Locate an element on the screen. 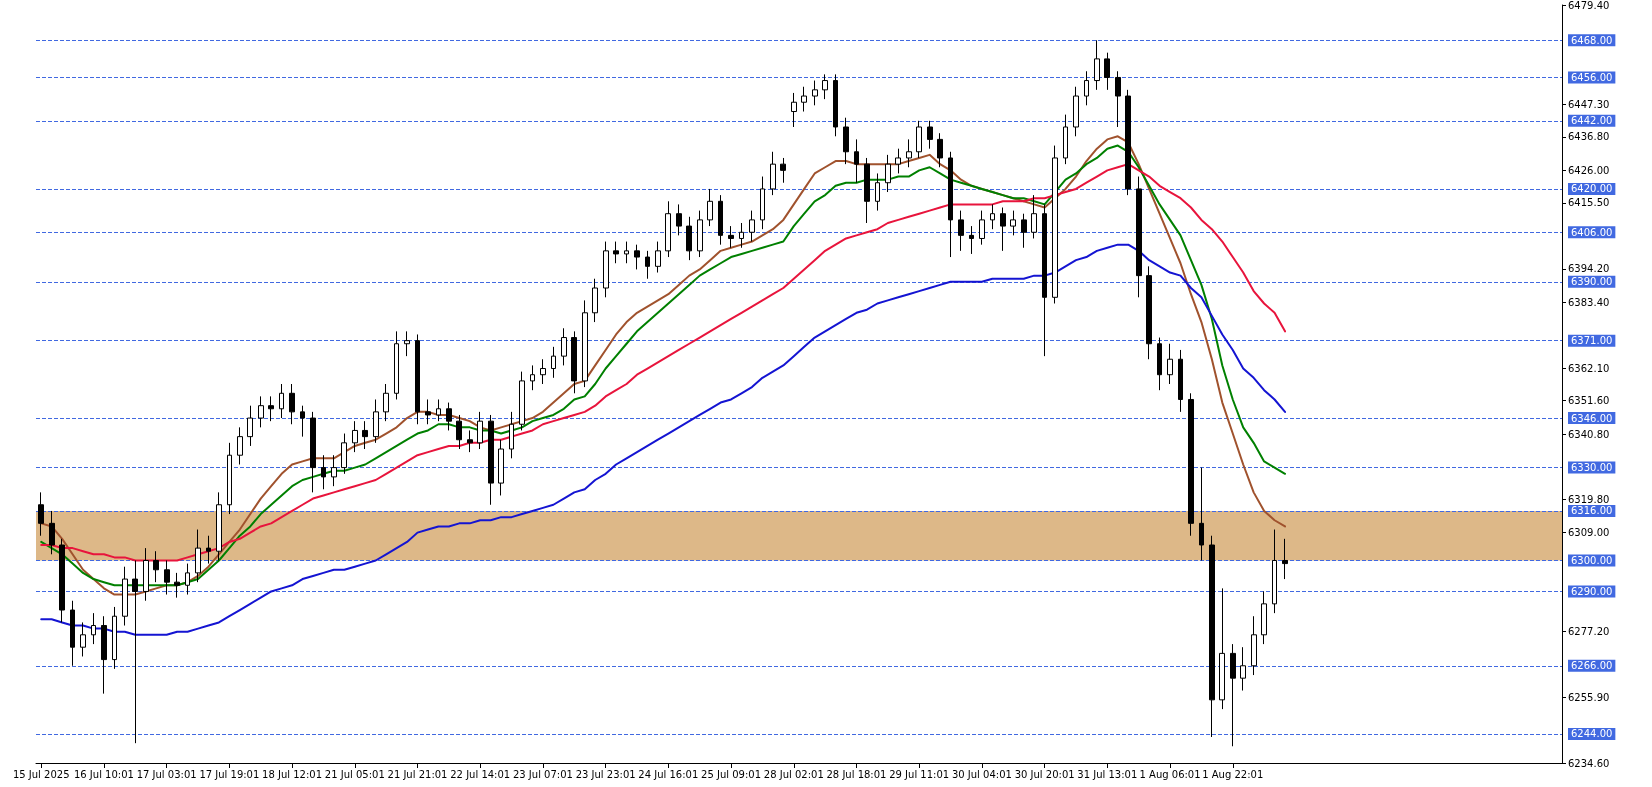  x-tick-label: 23 Jul 07:01 is located at coordinates (542, 774).